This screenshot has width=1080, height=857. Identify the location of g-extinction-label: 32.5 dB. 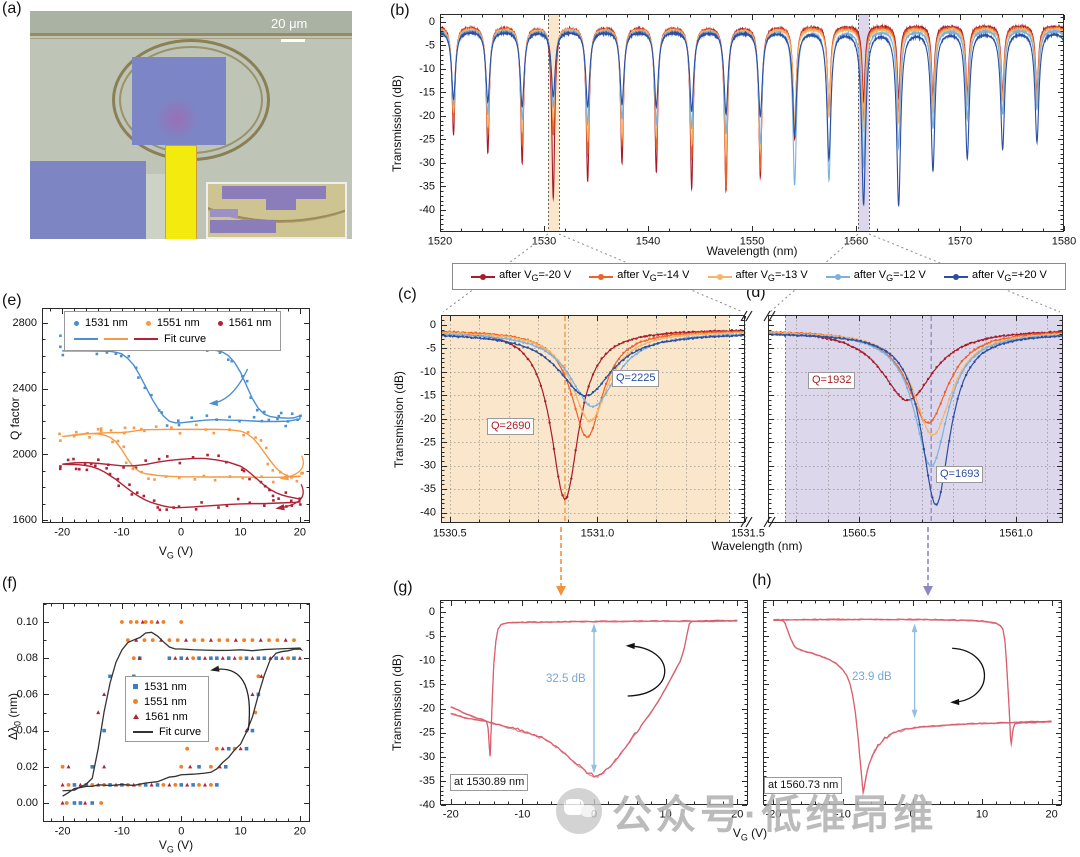
(566, 679).